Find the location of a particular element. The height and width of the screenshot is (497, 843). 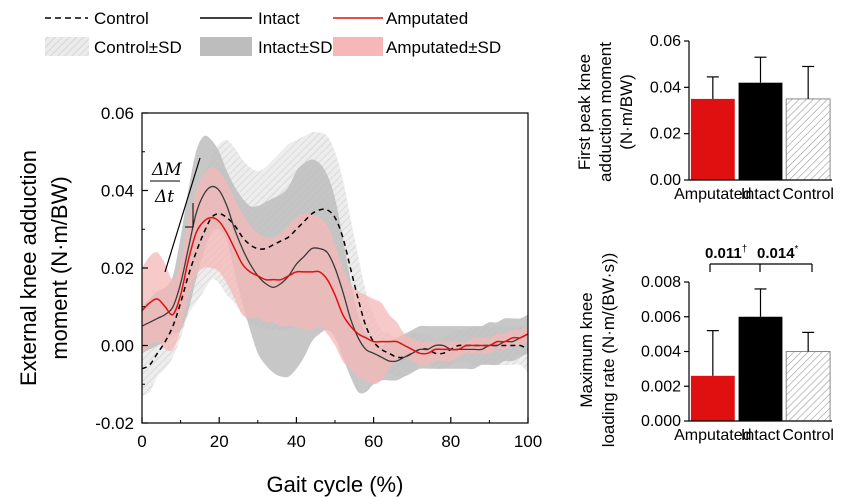

main-ylabel-line1: External knee adduction is located at coordinates (28, 268).